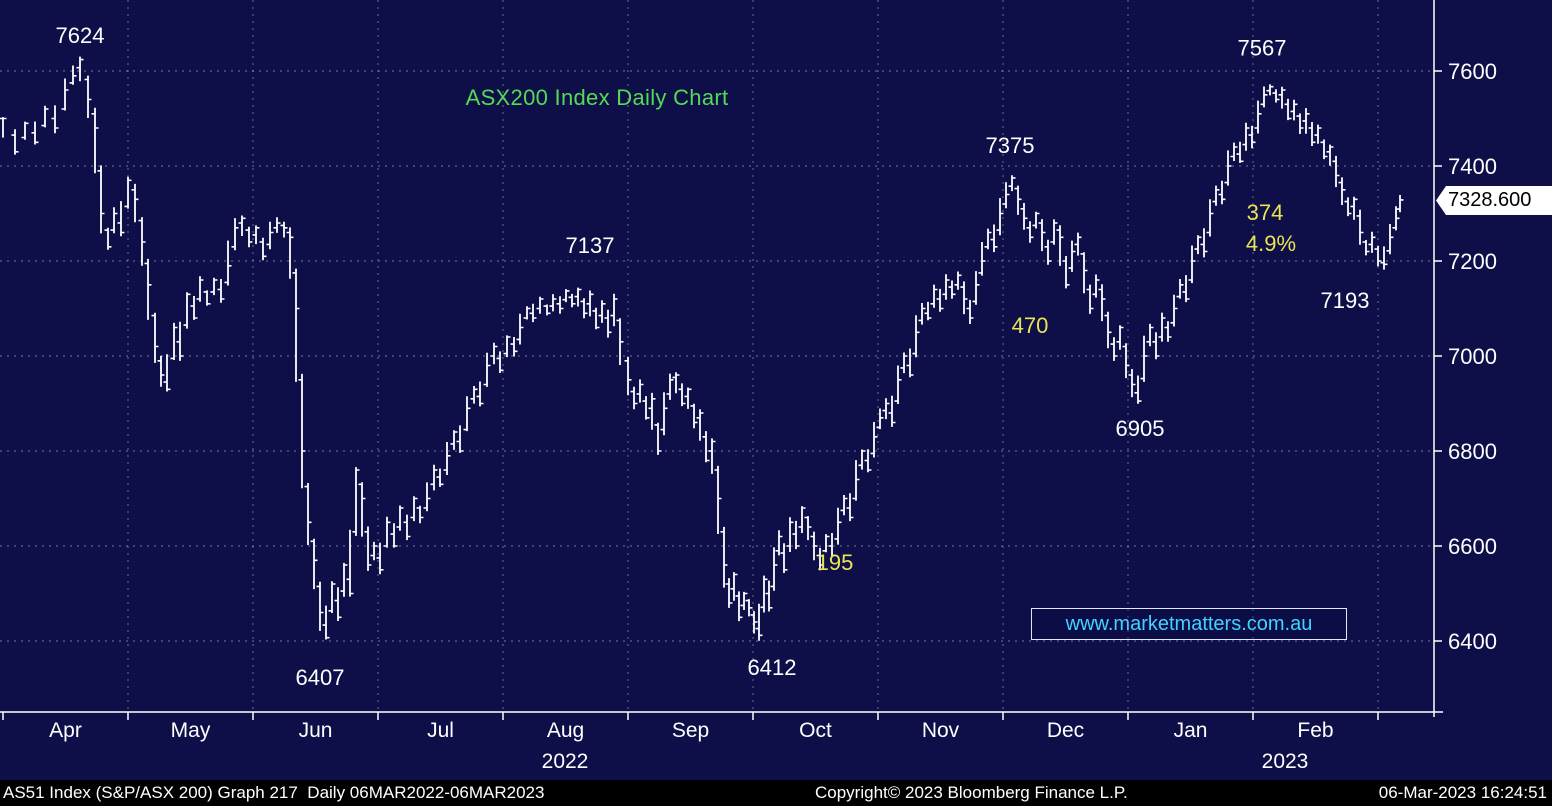  What do you see at coordinates (1472, 546) in the screenshot?
I see `y-axis-label: 6600` at bounding box center [1472, 546].